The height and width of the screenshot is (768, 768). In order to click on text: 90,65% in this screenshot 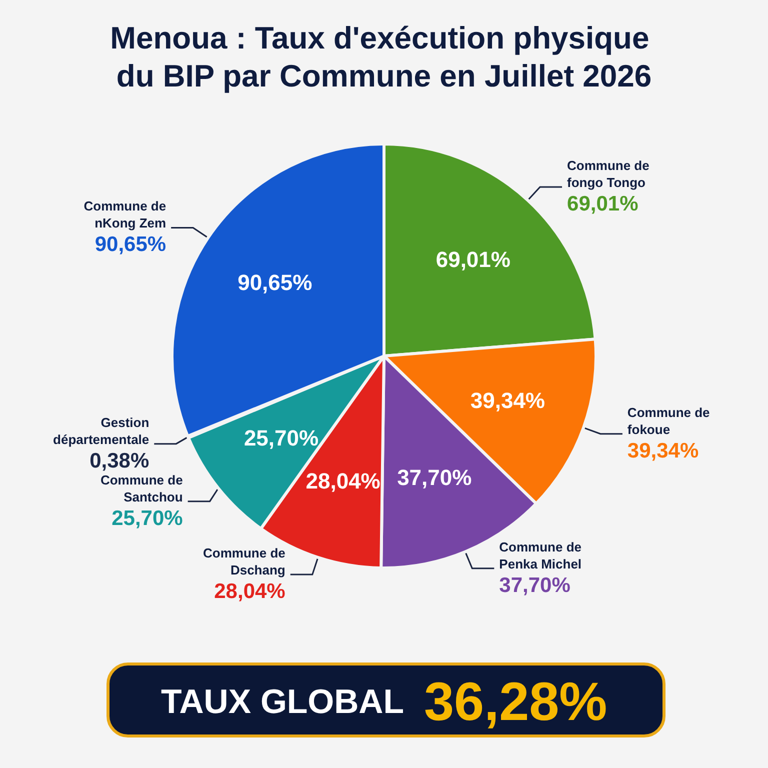, I will do `click(275, 283)`.